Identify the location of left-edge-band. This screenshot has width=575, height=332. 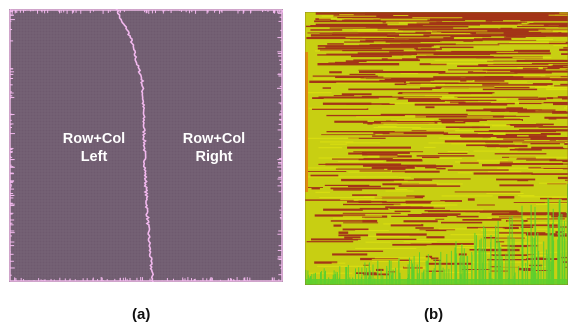
(306, 122).